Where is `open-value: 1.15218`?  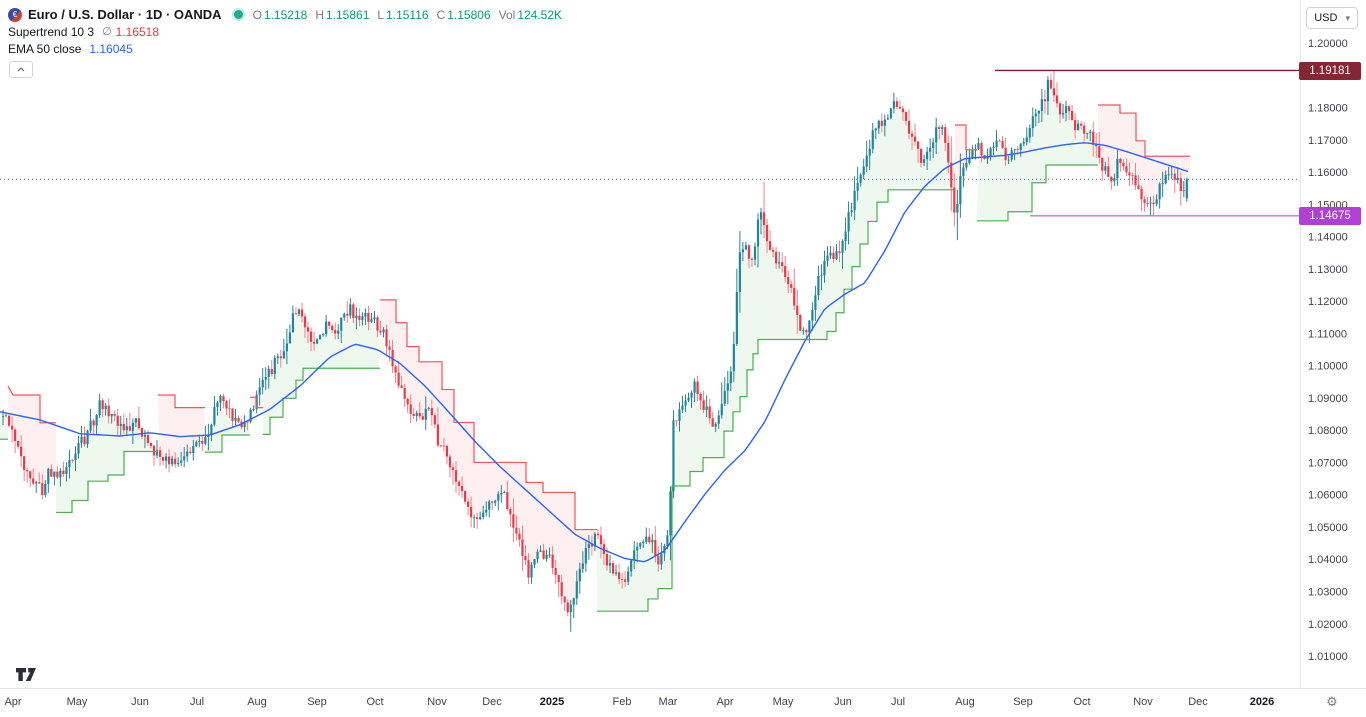
open-value: 1.15218 is located at coordinates (285, 14).